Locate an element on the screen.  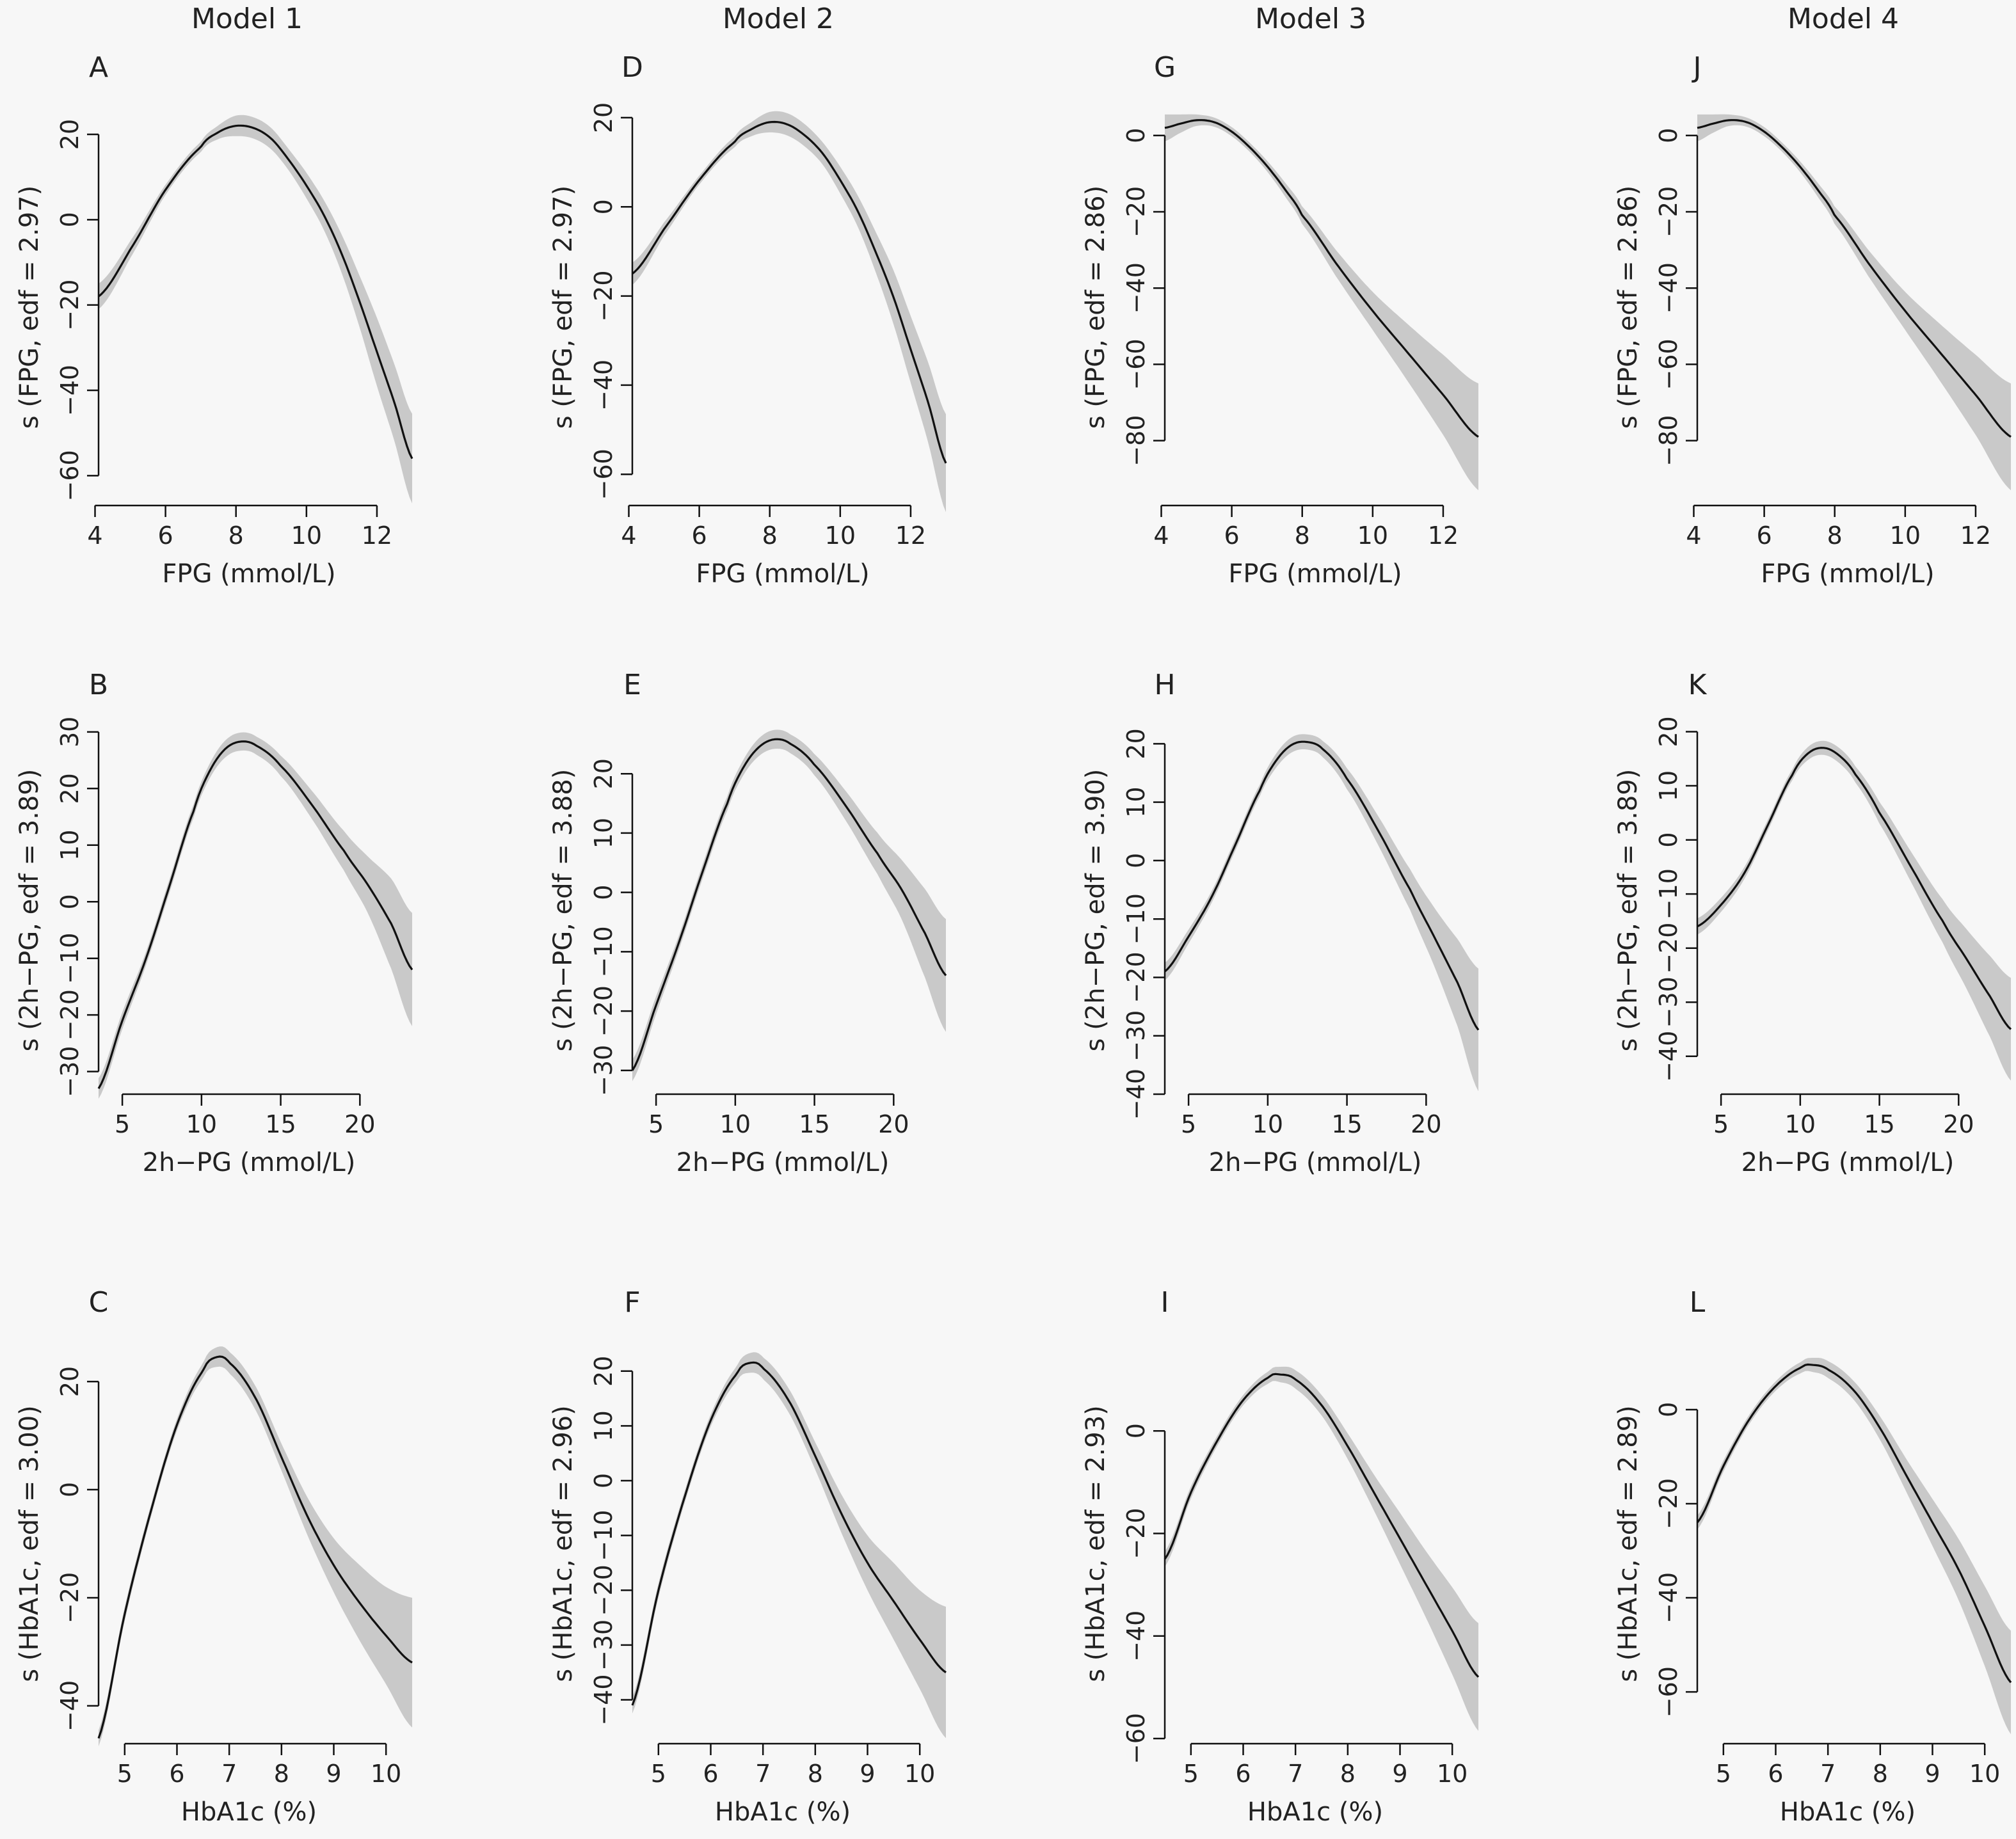
y-tick-label-F: −20 is located at coordinates (603, 1590).